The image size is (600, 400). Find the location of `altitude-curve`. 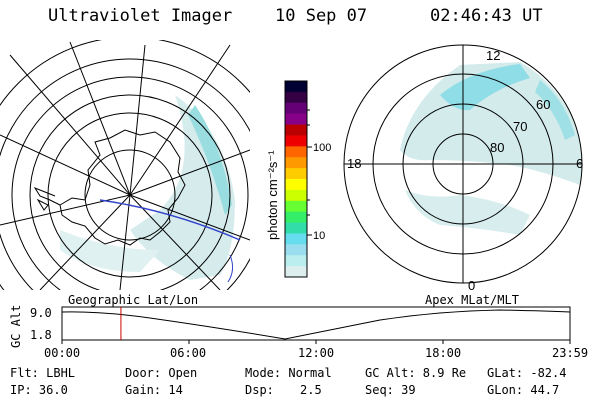

altitude-curve is located at coordinates (316, 324).